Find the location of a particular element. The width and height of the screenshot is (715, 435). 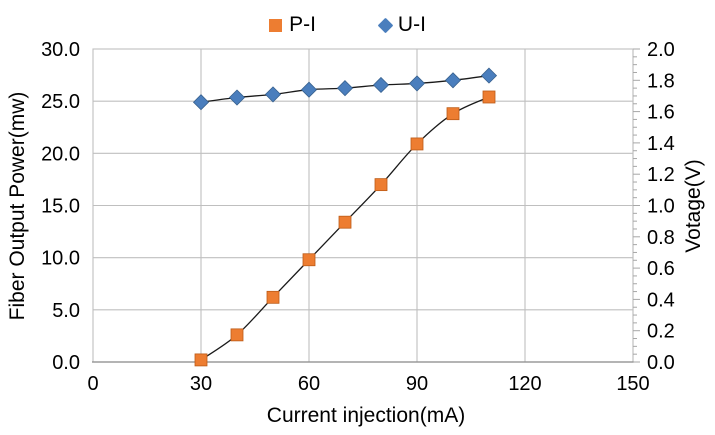

left-tick-labels: 0.0 5.0 10.0 15.0 20.0 25.0 30.0 is located at coordinates (60, 206).